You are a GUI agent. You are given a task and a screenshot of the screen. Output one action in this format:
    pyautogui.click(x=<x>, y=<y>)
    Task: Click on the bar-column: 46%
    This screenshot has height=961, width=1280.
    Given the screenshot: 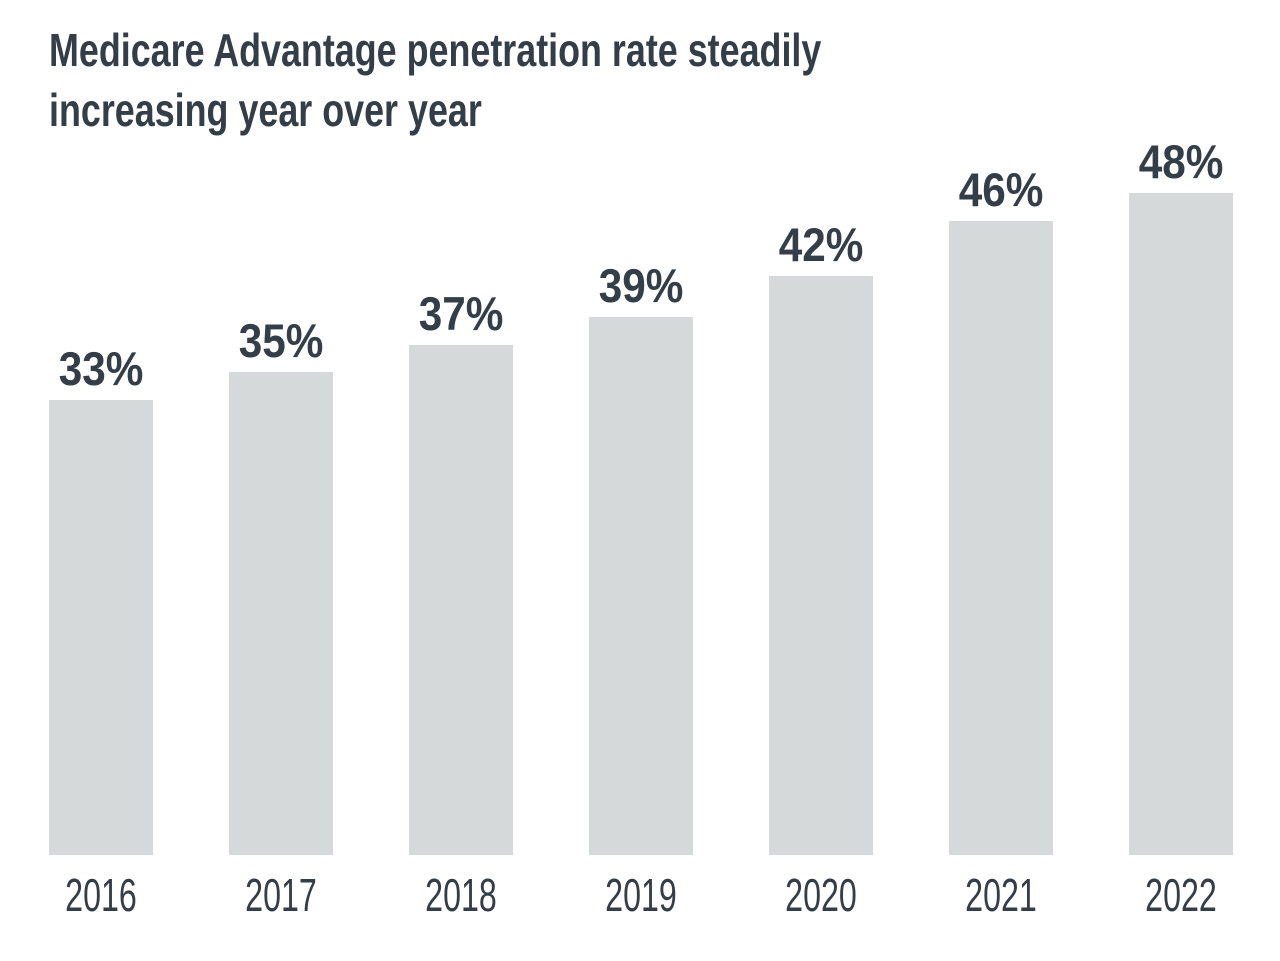 What is the action you would take?
    pyautogui.click(x=1001, y=510)
    